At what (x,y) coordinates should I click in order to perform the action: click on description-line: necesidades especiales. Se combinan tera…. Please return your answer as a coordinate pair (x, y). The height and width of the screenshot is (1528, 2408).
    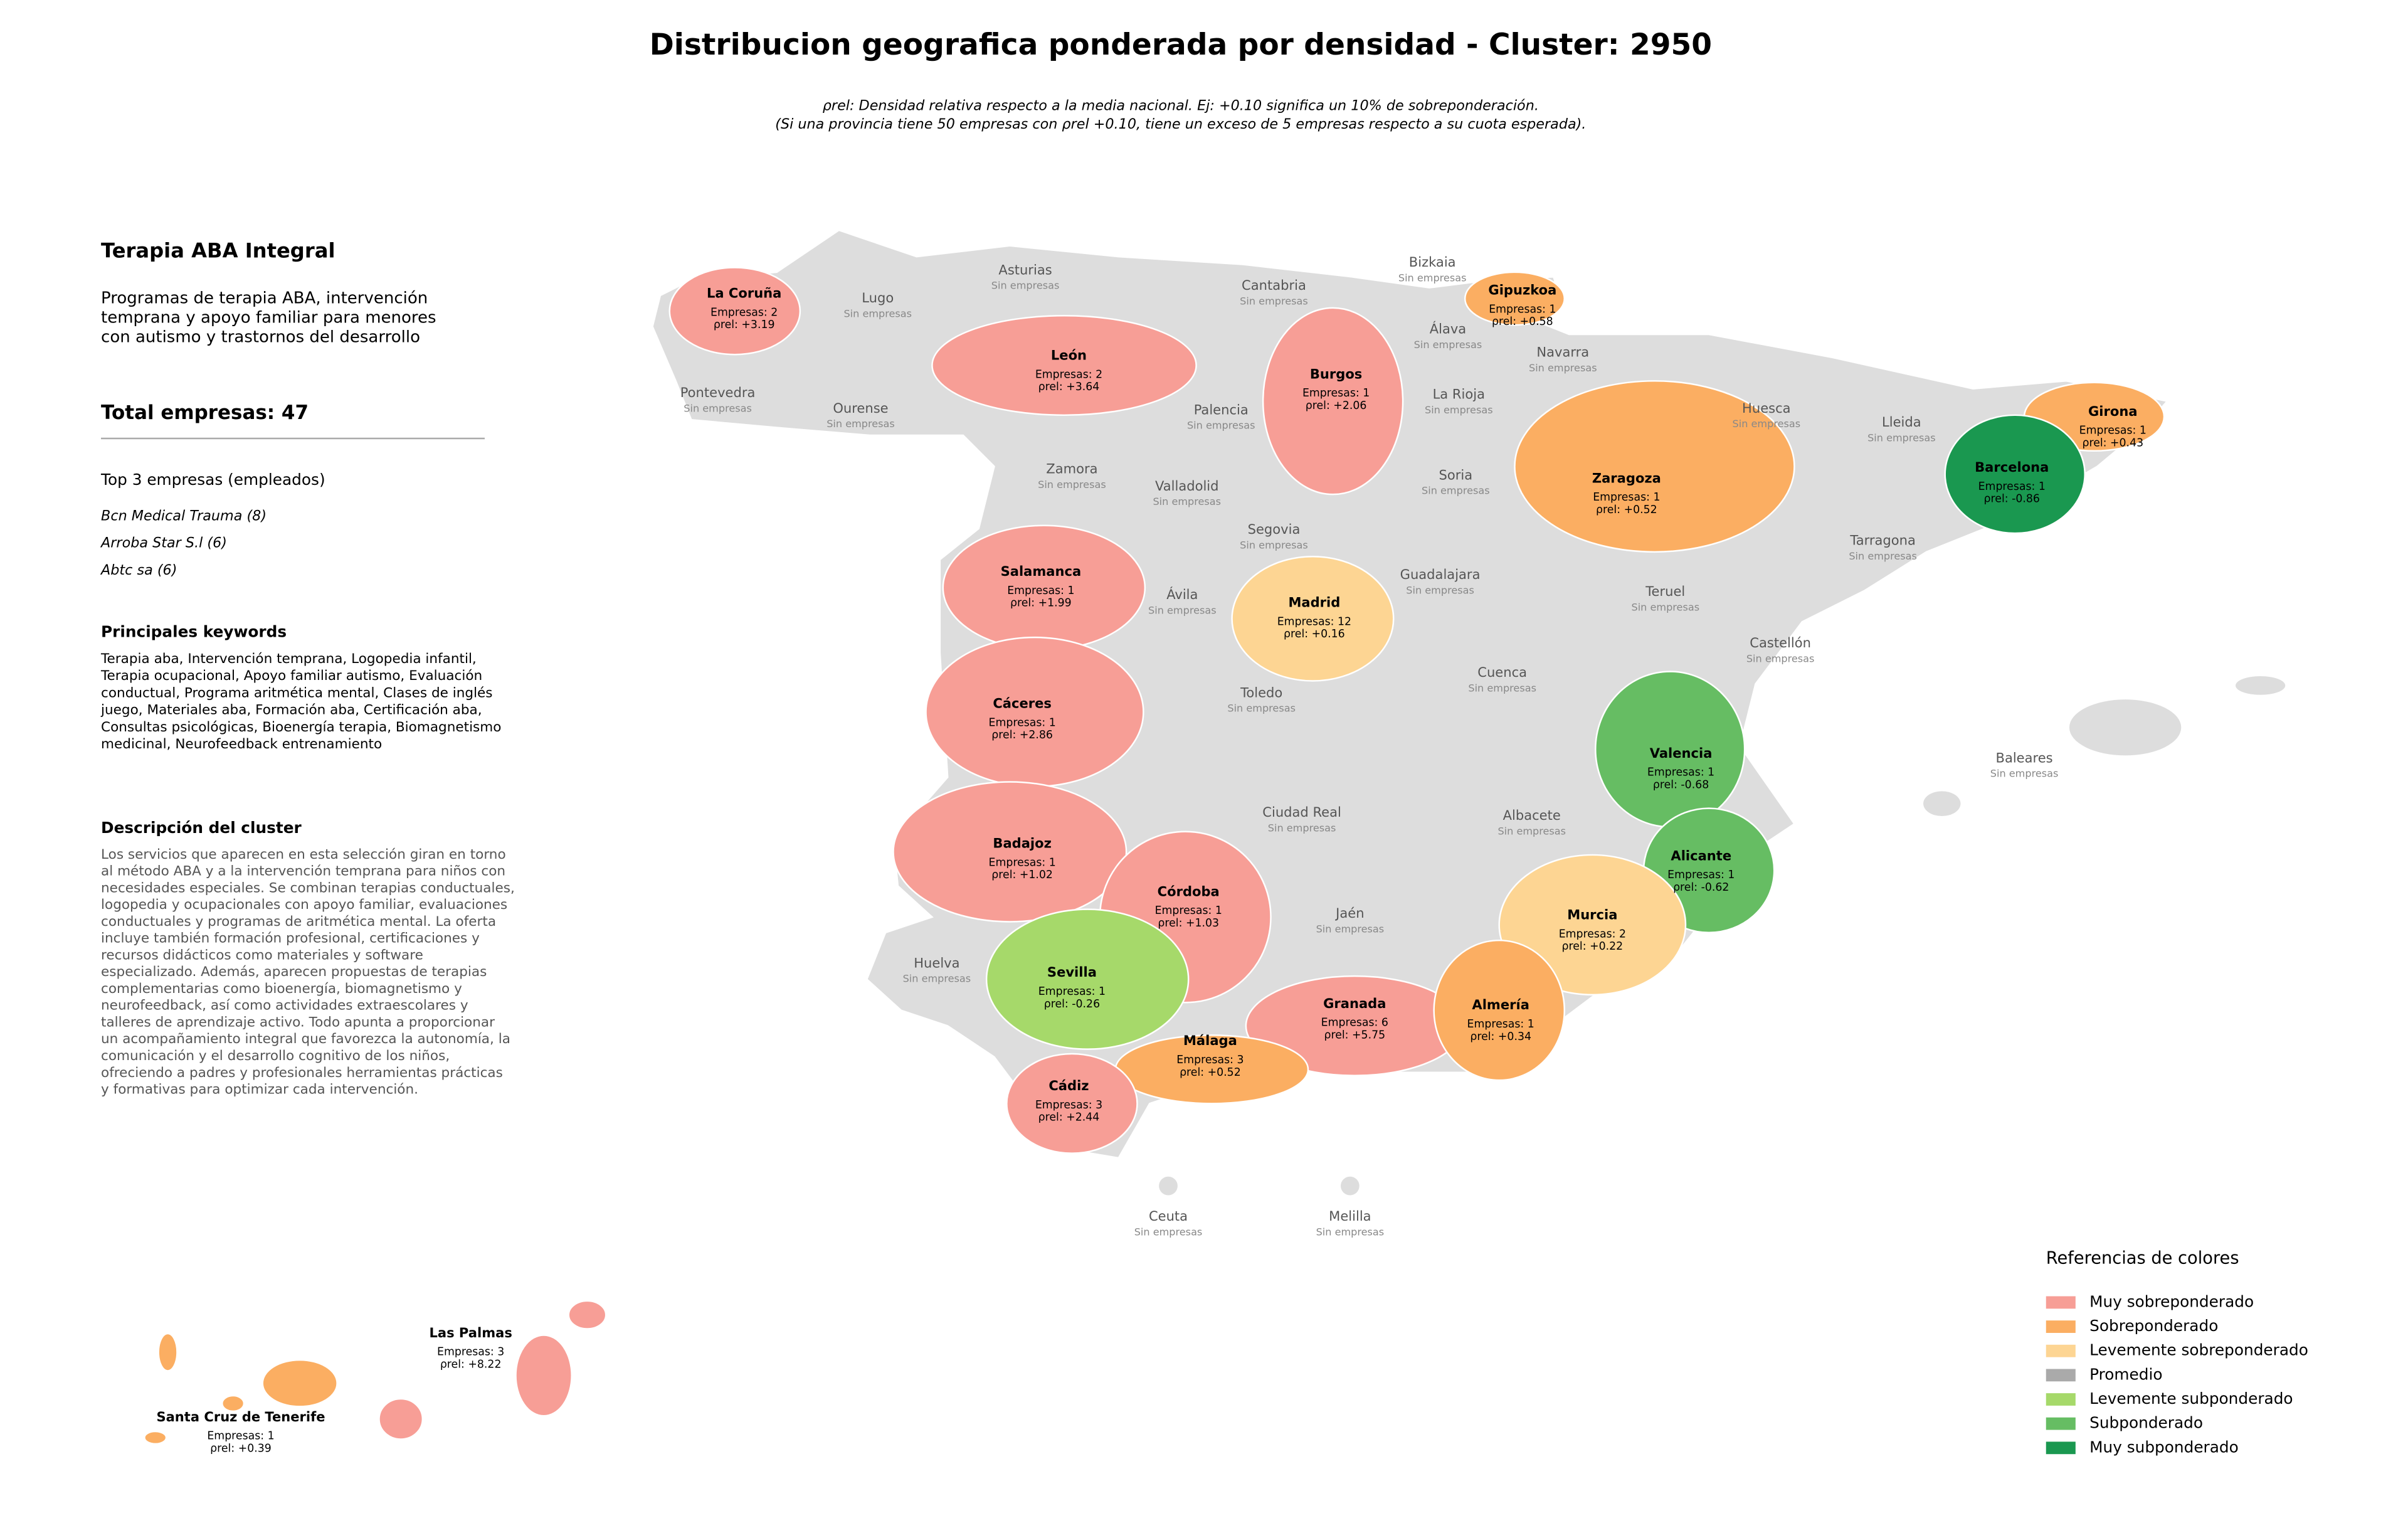
    Looking at the image, I should click on (308, 888).